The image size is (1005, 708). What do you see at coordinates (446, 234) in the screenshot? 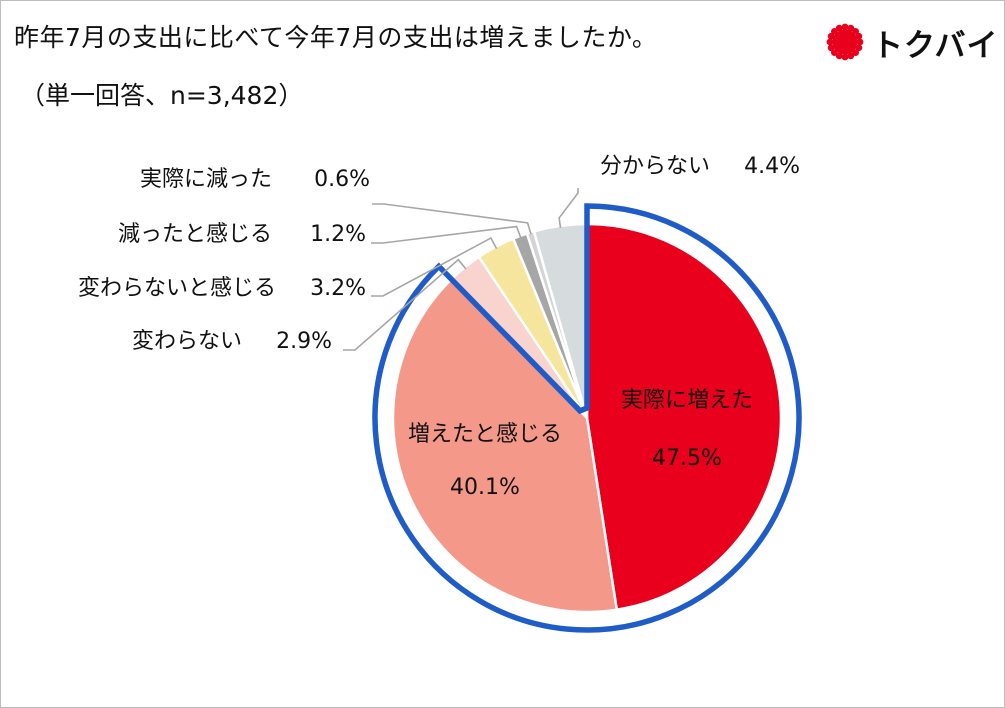
I see `slice-5-leader-line` at bounding box center [446, 234].